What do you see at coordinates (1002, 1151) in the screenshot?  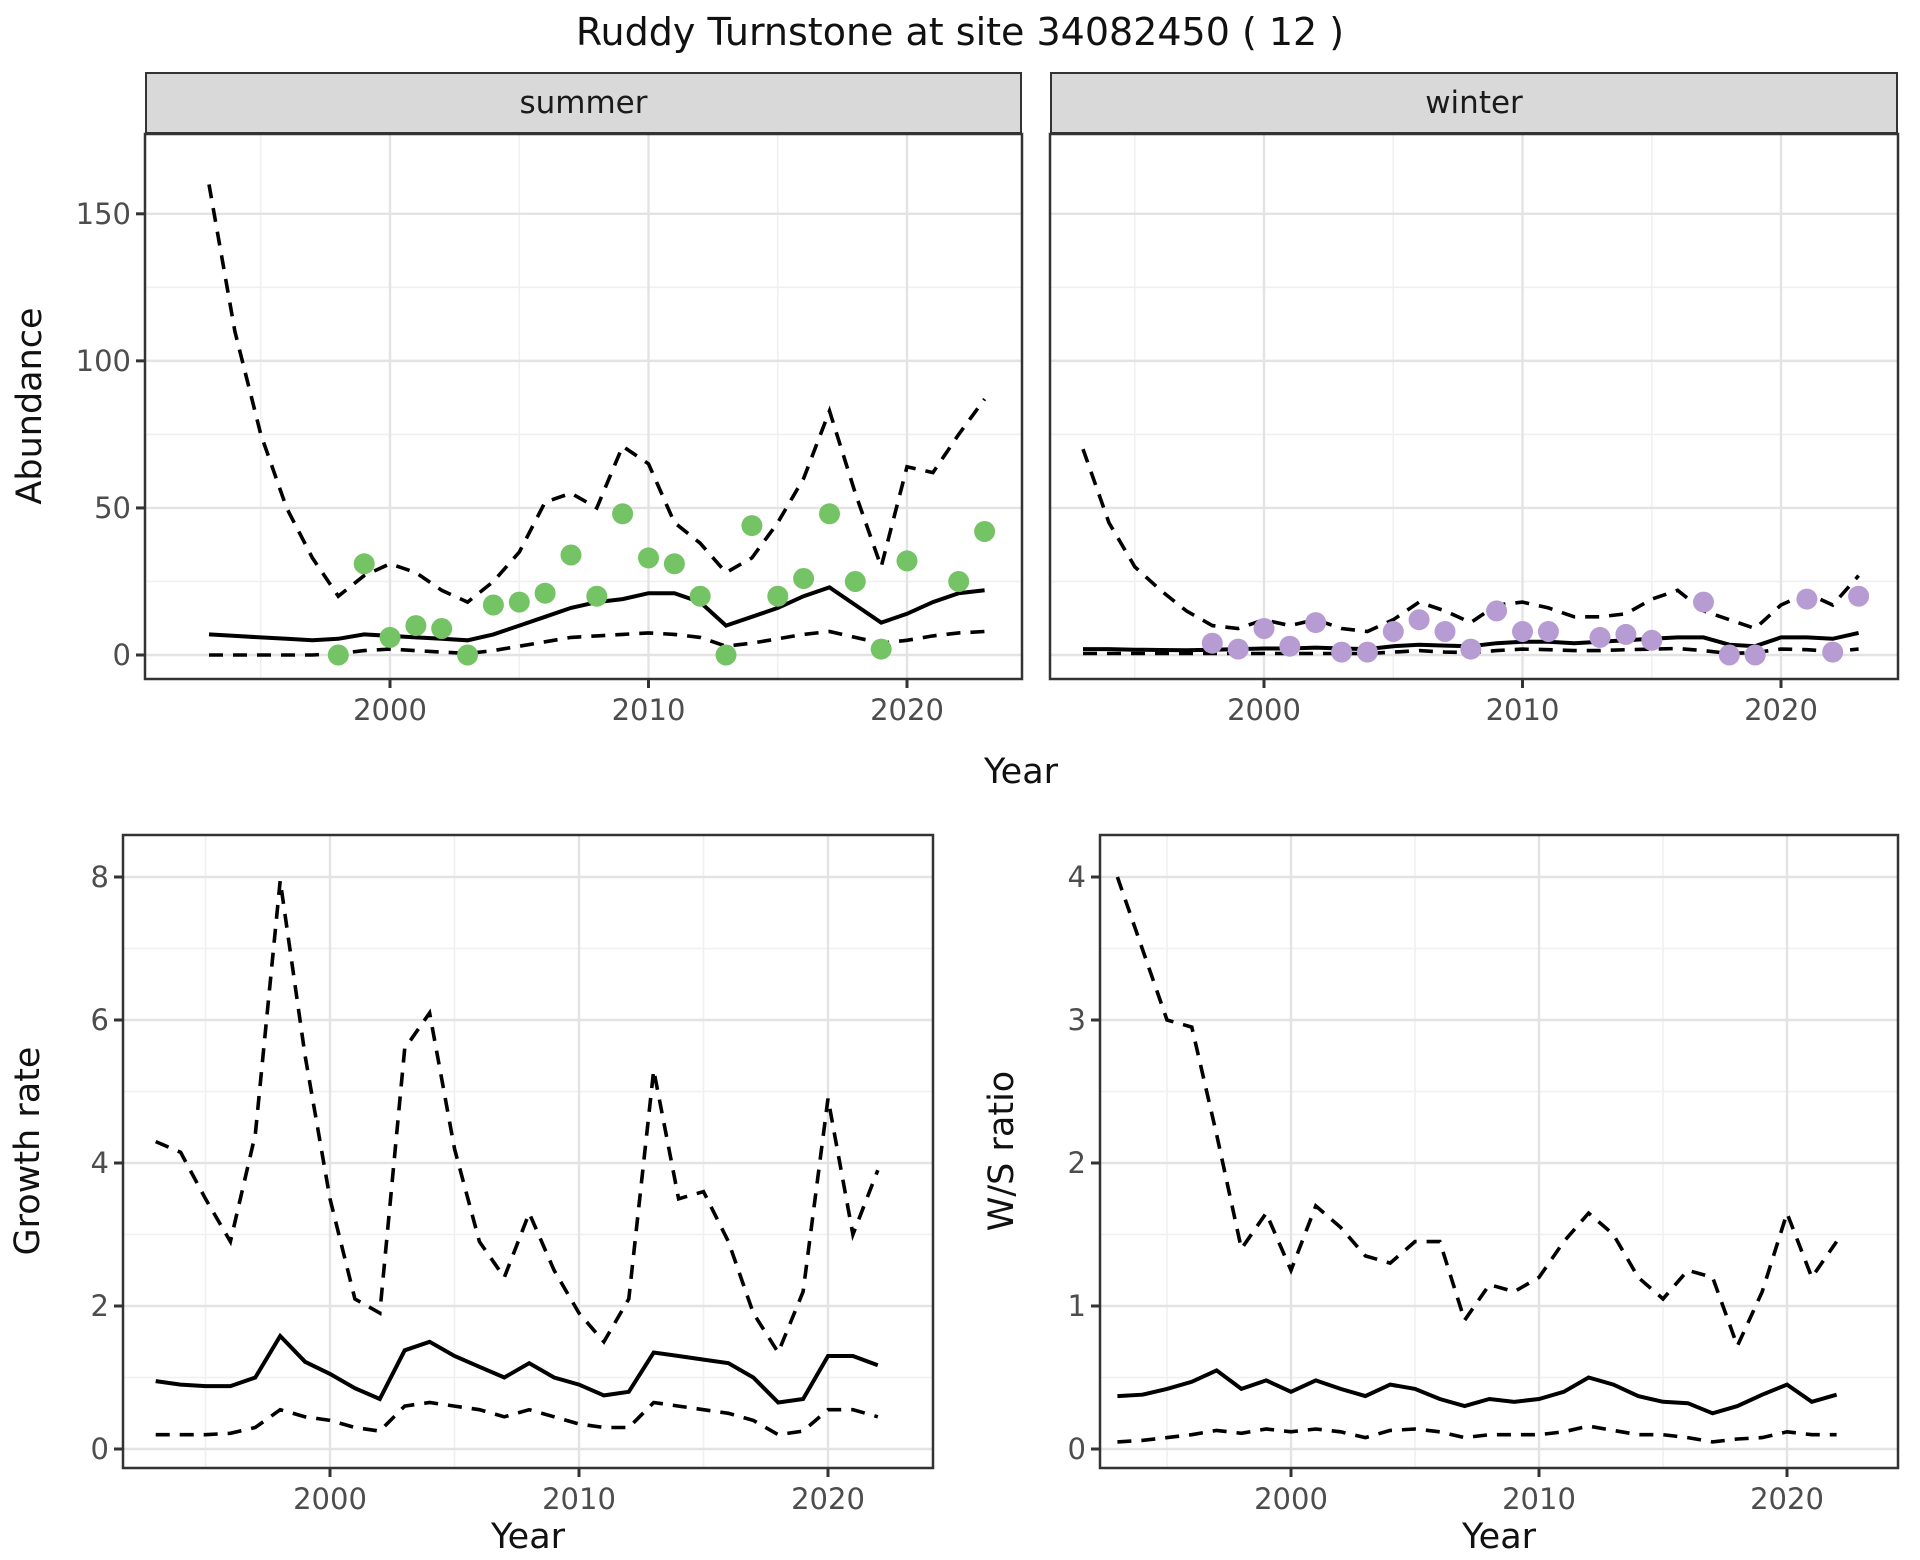 I see `y-axis-title-ws-ratio: W/S ratio` at bounding box center [1002, 1151].